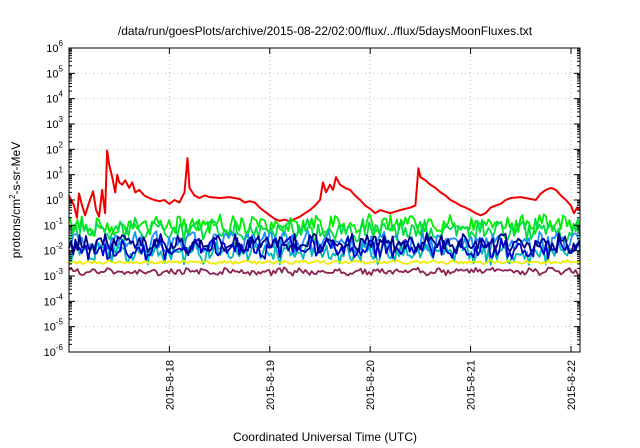 The width and height of the screenshot is (640, 448). I want to click on x-tick-label: 2015-8-18, so click(170, 385).